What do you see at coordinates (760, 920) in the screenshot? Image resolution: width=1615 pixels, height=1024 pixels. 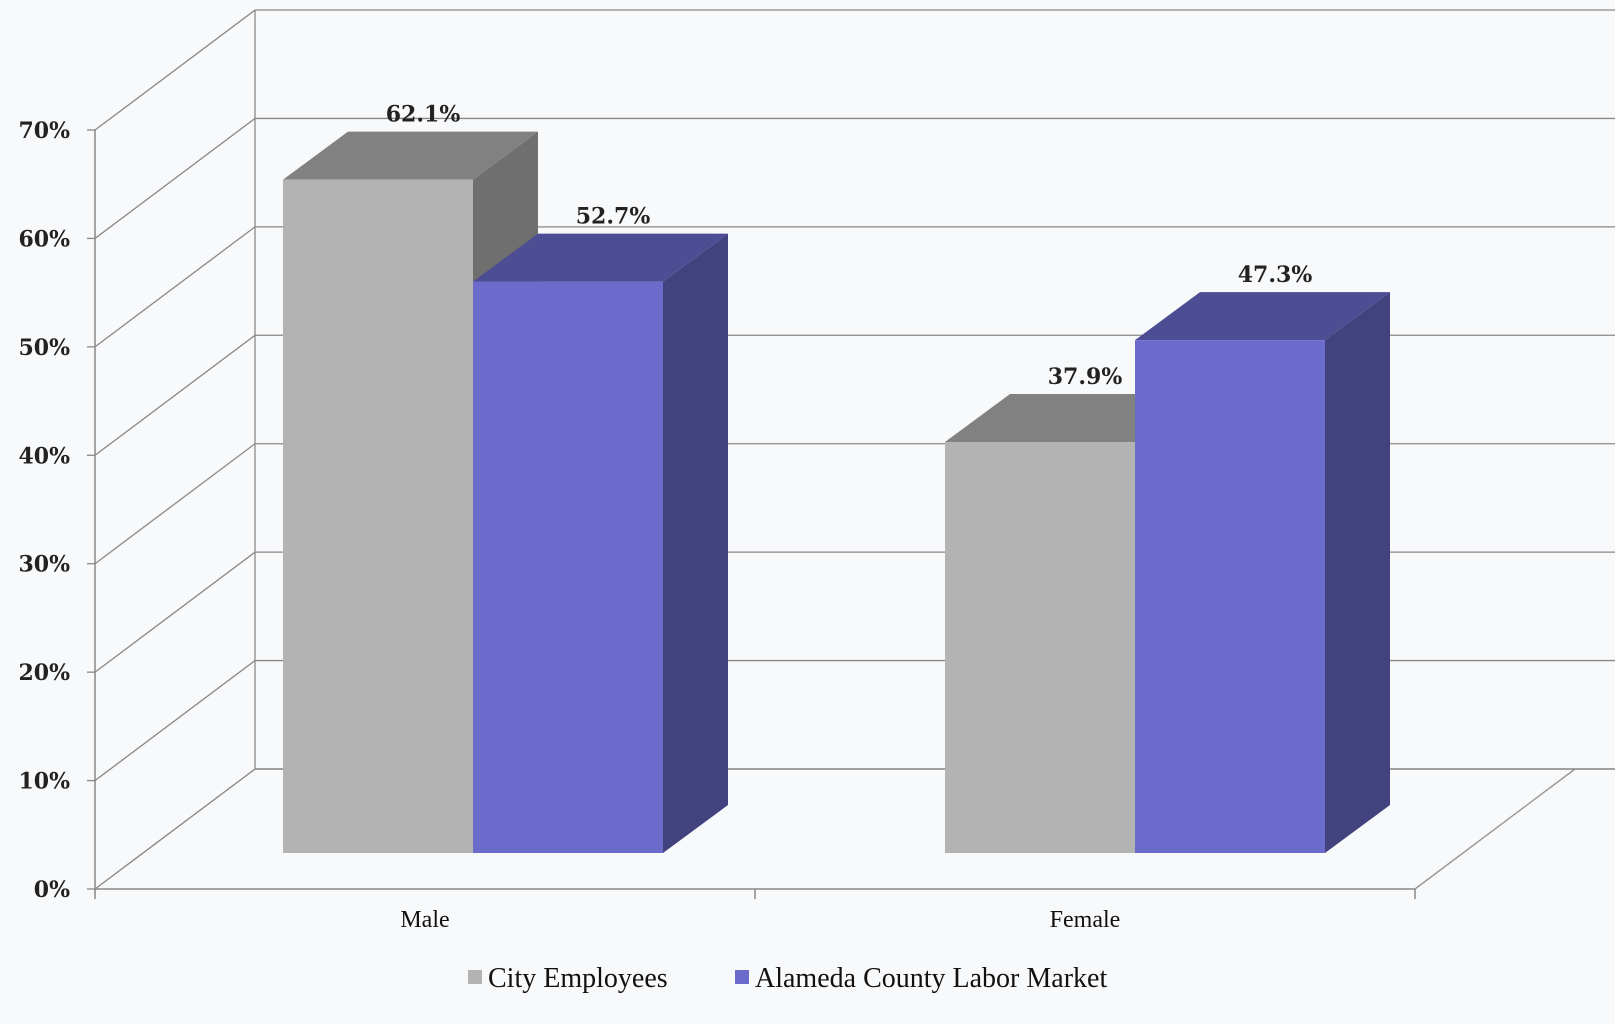 I see `x-axis-categories: Male Female` at bounding box center [760, 920].